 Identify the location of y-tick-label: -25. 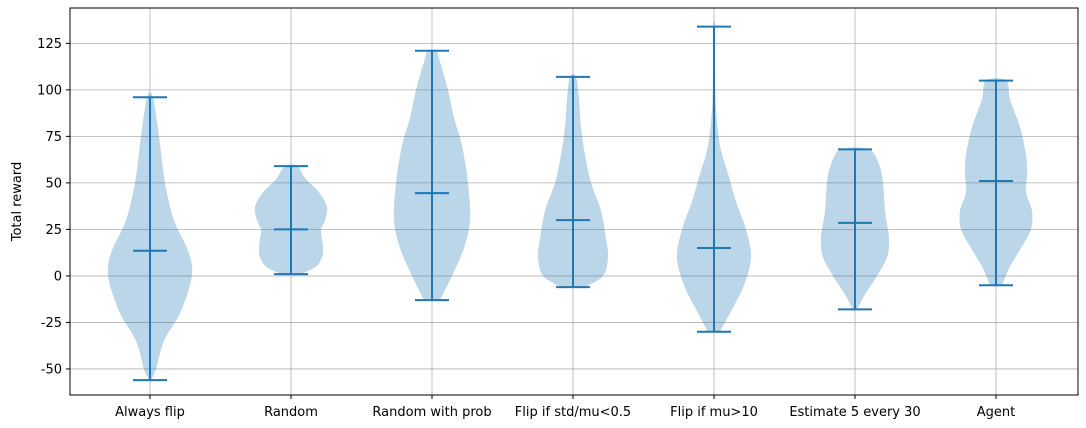
(51, 323).